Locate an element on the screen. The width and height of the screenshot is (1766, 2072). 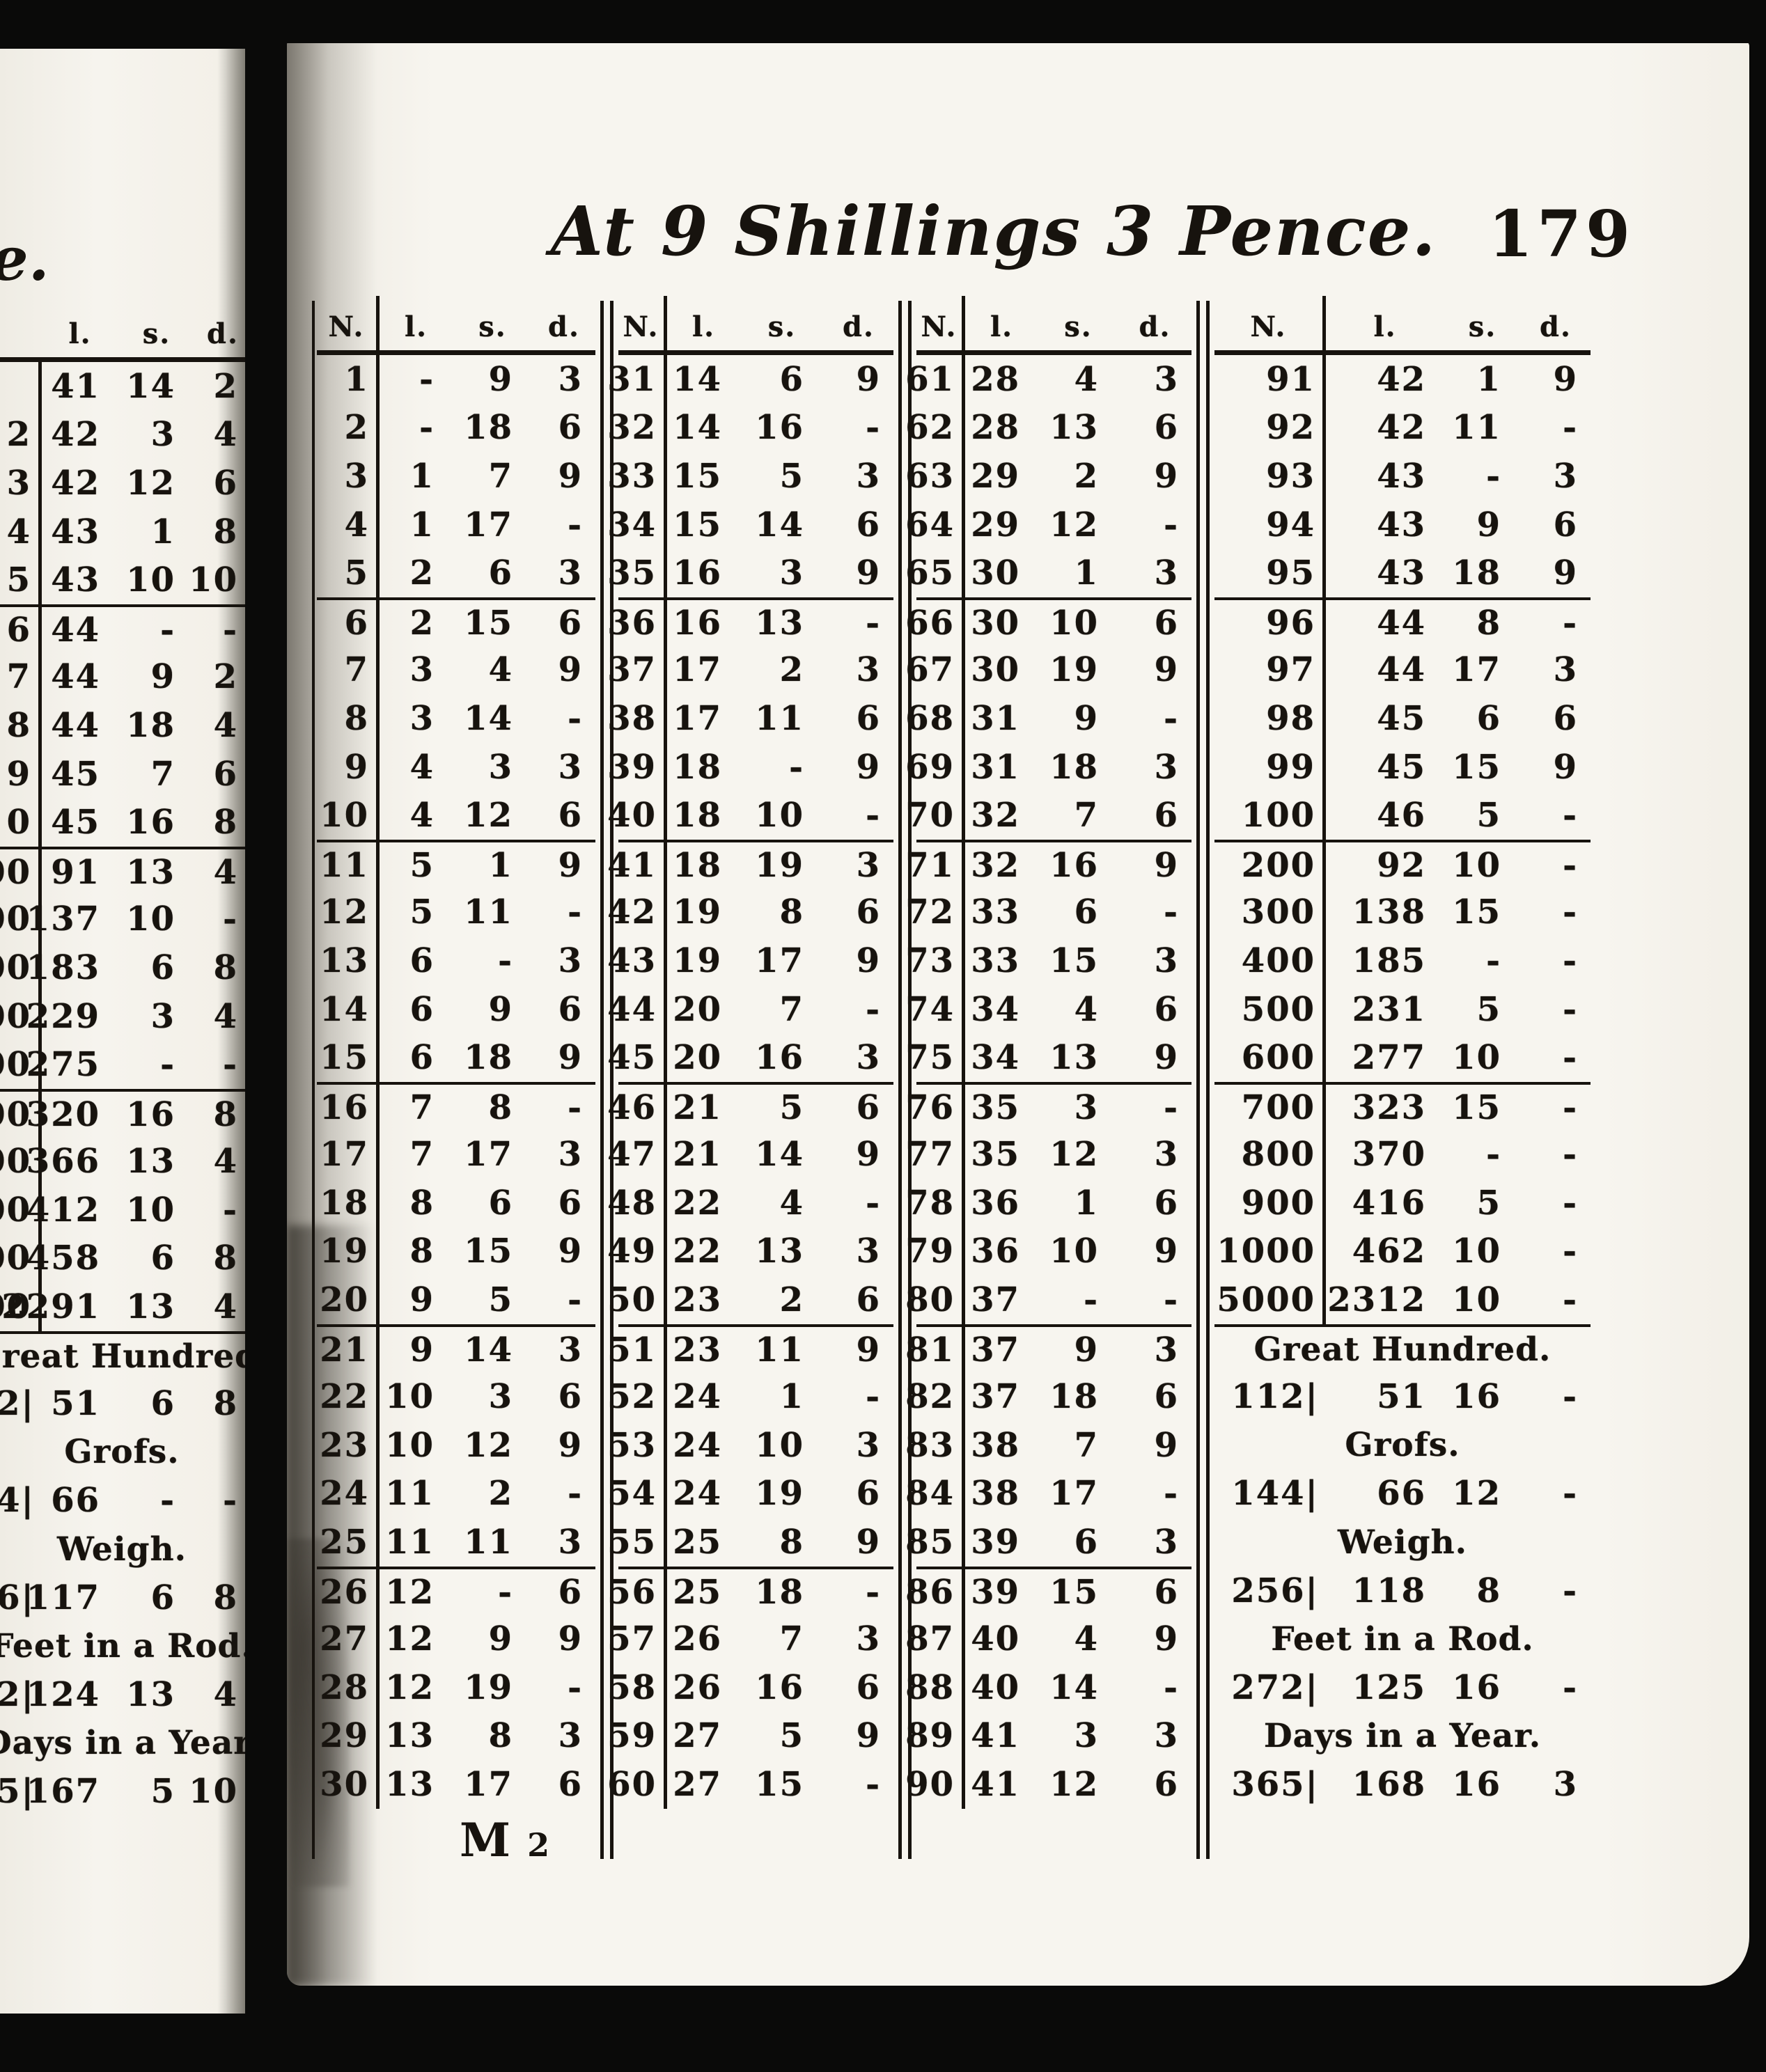
section-label: Grofs. is located at coordinates (1402, 1445).